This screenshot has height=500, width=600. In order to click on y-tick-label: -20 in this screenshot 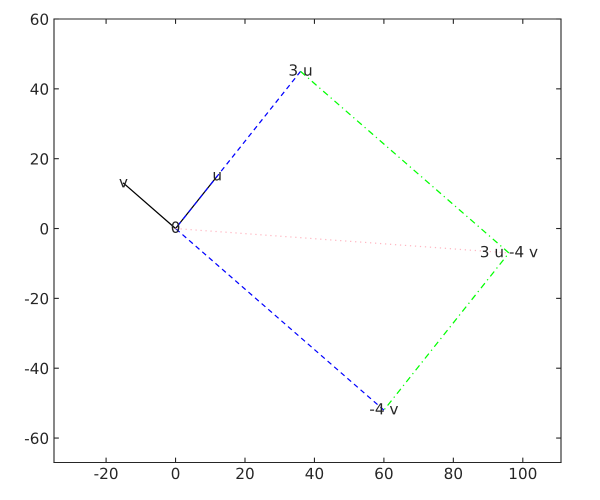, I will do `click(36, 298)`.